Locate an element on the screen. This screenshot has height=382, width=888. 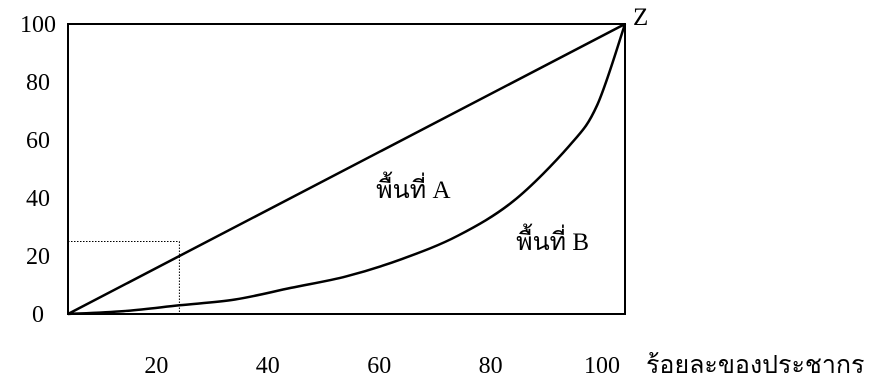
y-tick-label: 100 is located at coordinates (38, 25).